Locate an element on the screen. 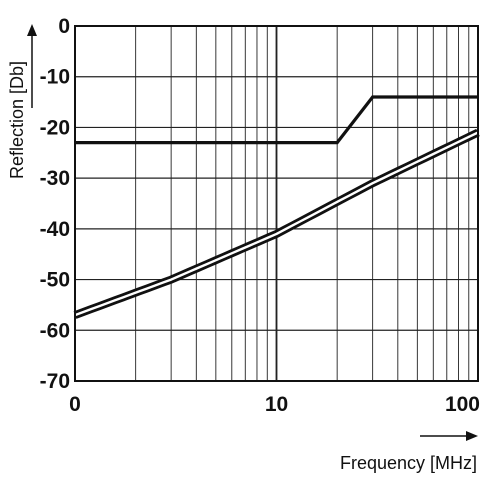 This screenshot has height=500, width=500. y-tick-label: -10 is located at coordinates (55, 77).